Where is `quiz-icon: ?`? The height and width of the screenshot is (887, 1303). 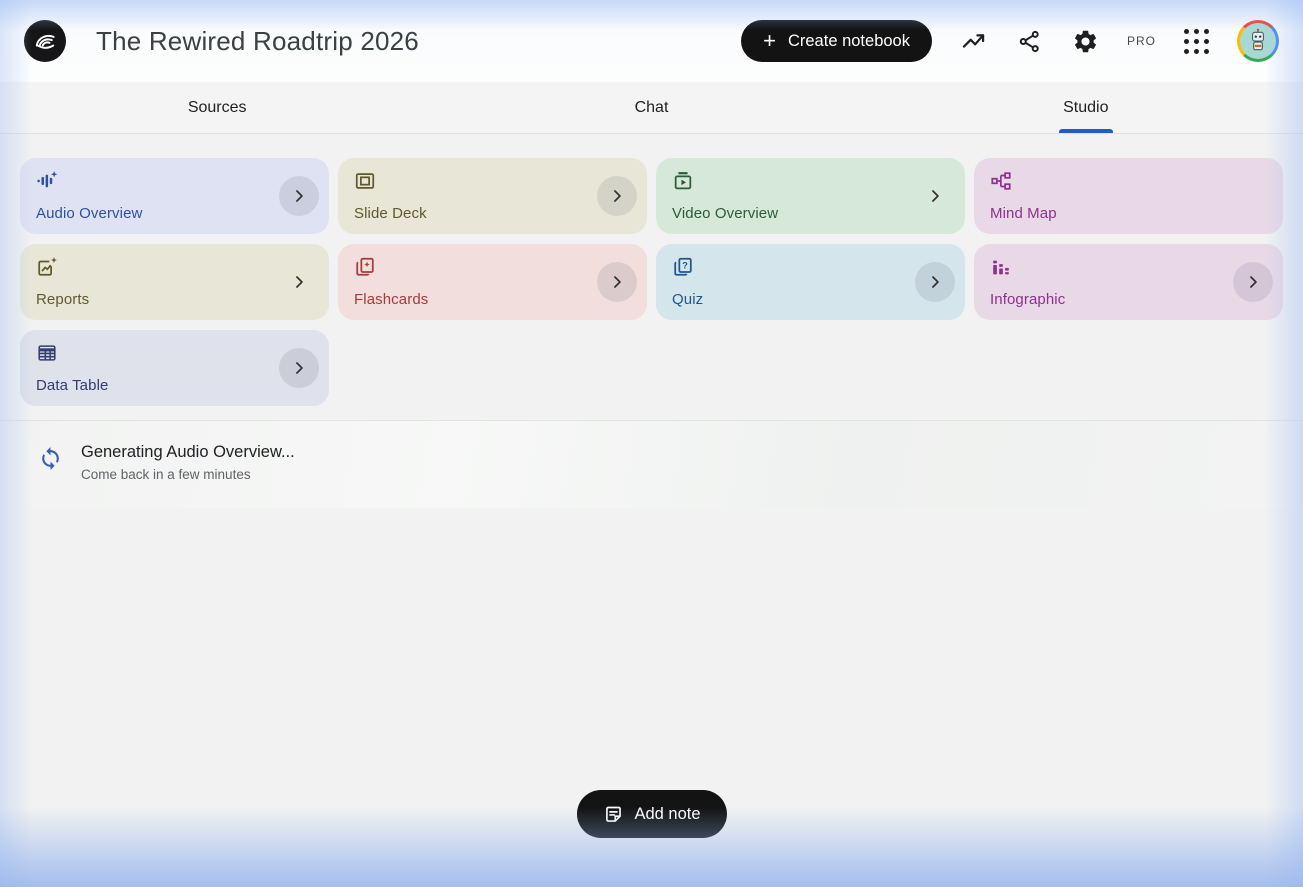
quiz-icon: ? is located at coordinates (683, 266).